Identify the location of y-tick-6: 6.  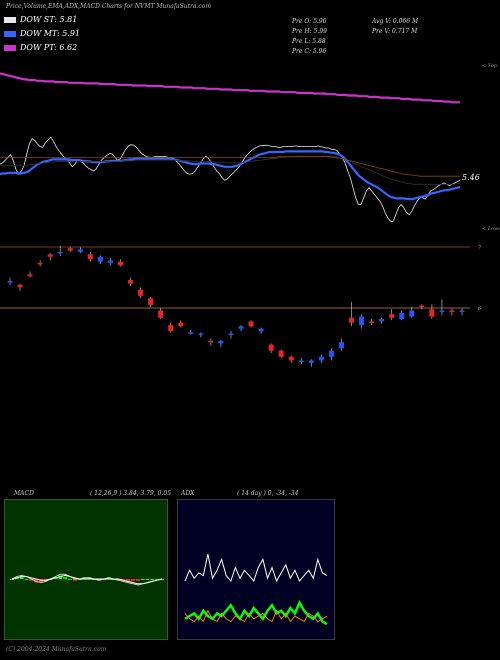
(480, 309).